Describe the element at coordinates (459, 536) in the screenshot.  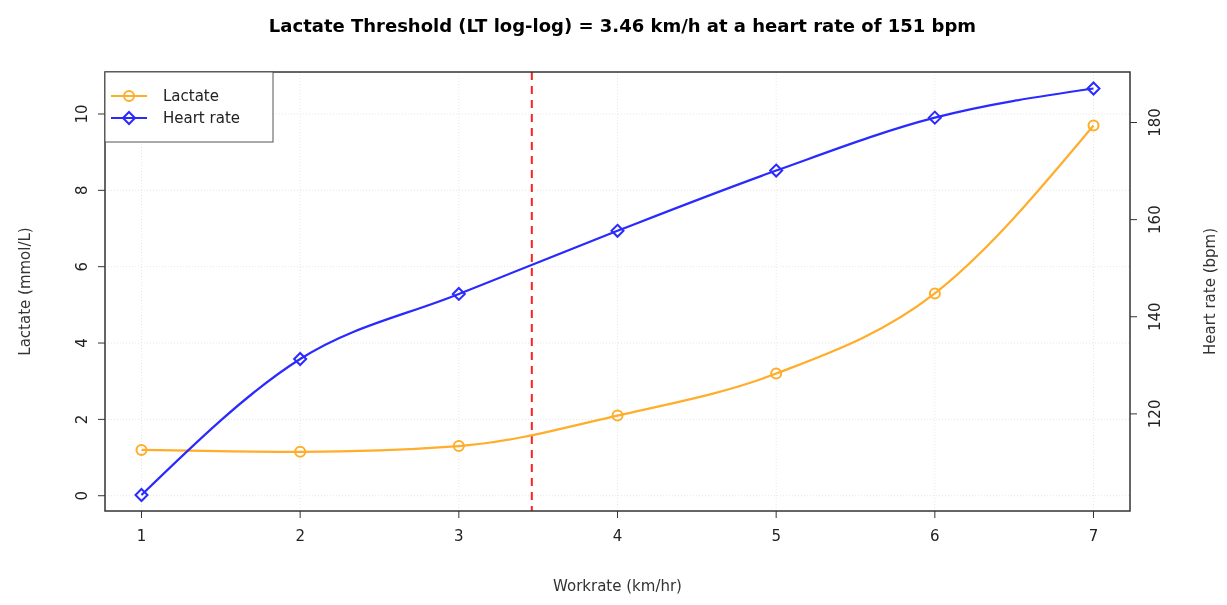
I see `x-tick-label: 3` at that location.